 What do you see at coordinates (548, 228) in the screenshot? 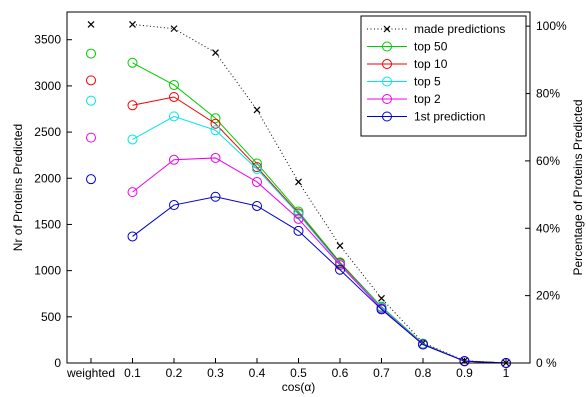
I see `y-right-tick-label: 40%` at bounding box center [548, 228].